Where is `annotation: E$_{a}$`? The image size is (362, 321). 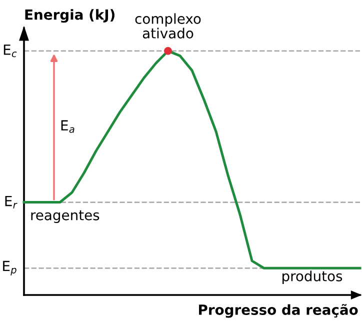
annotation: E$_{a}$ is located at coordinates (67, 126).